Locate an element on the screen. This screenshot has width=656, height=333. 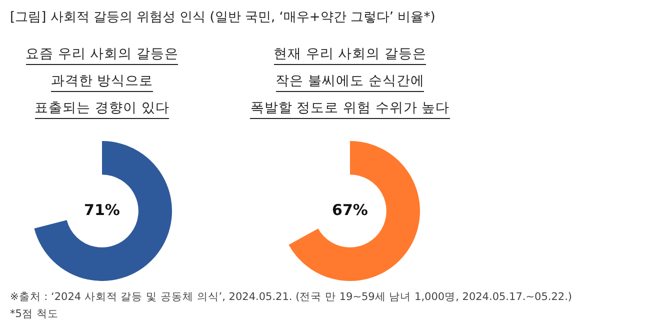
chart-title: 요즘 우리 사회의 갈등은 과격한 방식으로 표출되는 경향이 있다 is located at coordinates (102, 82).